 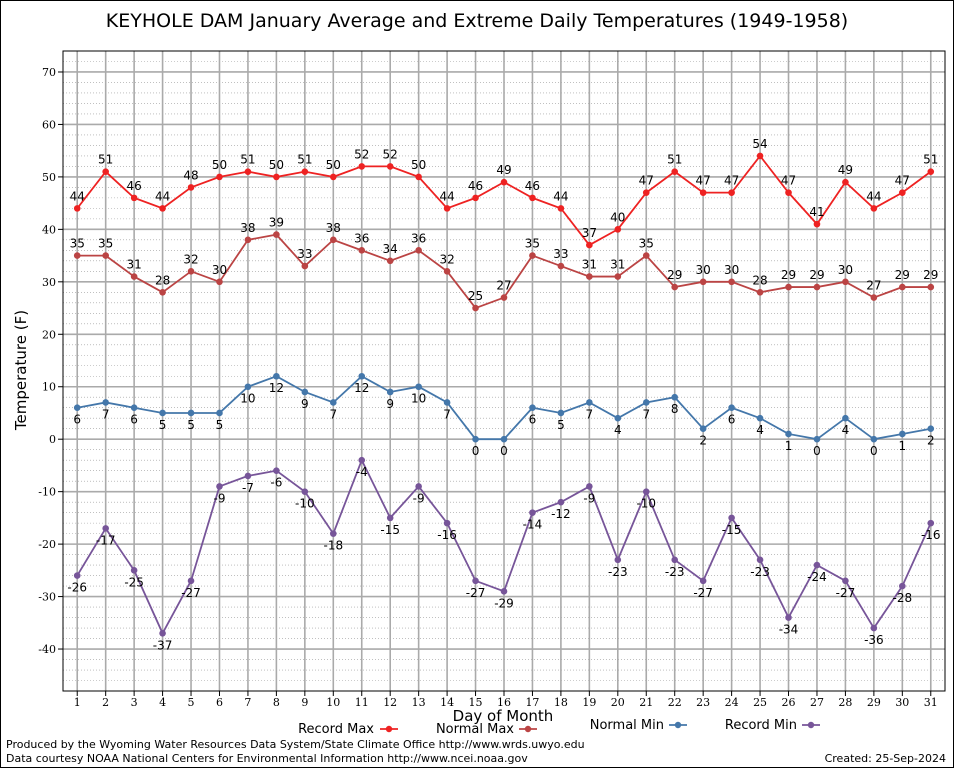 I want to click on x-tick-label: 10, so click(x=333, y=702).